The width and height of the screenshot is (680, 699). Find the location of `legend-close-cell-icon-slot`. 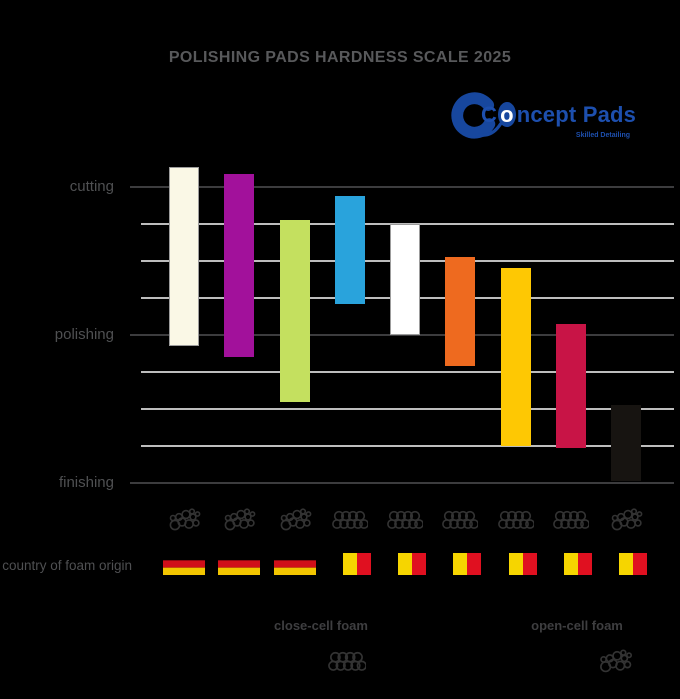

legend-close-cell-icon-slot is located at coordinates (347, 661).